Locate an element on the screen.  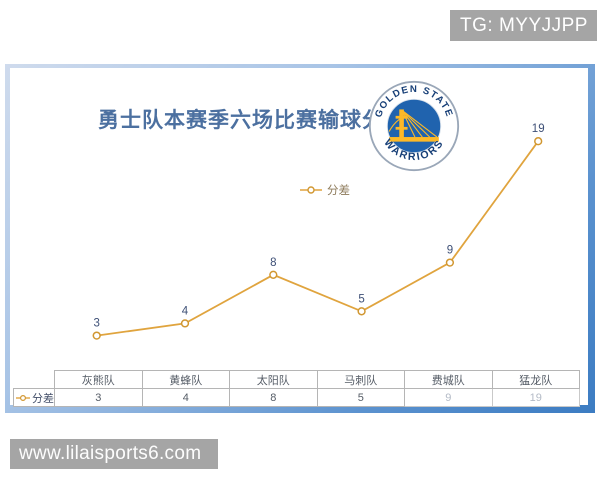
bridge-icon is located at coordinates (413, 125).